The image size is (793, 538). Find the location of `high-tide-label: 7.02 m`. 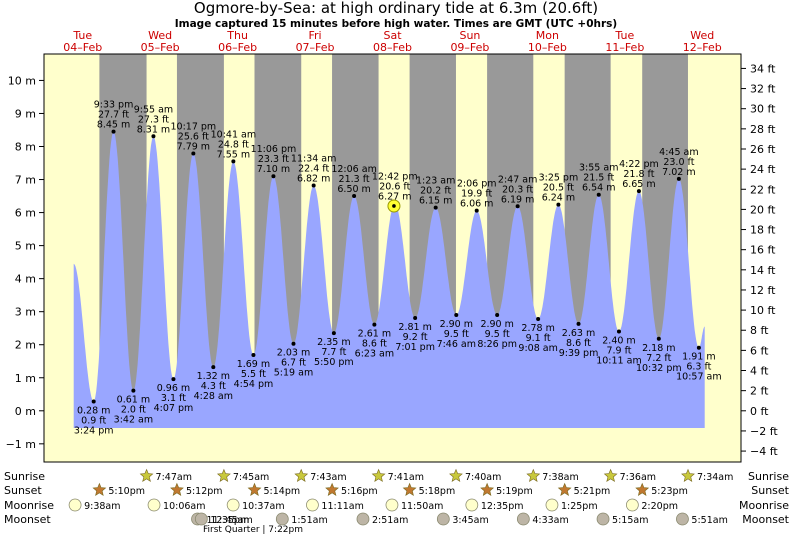

high-tide-label: 7.02 m is located at coordinates (678, 172).